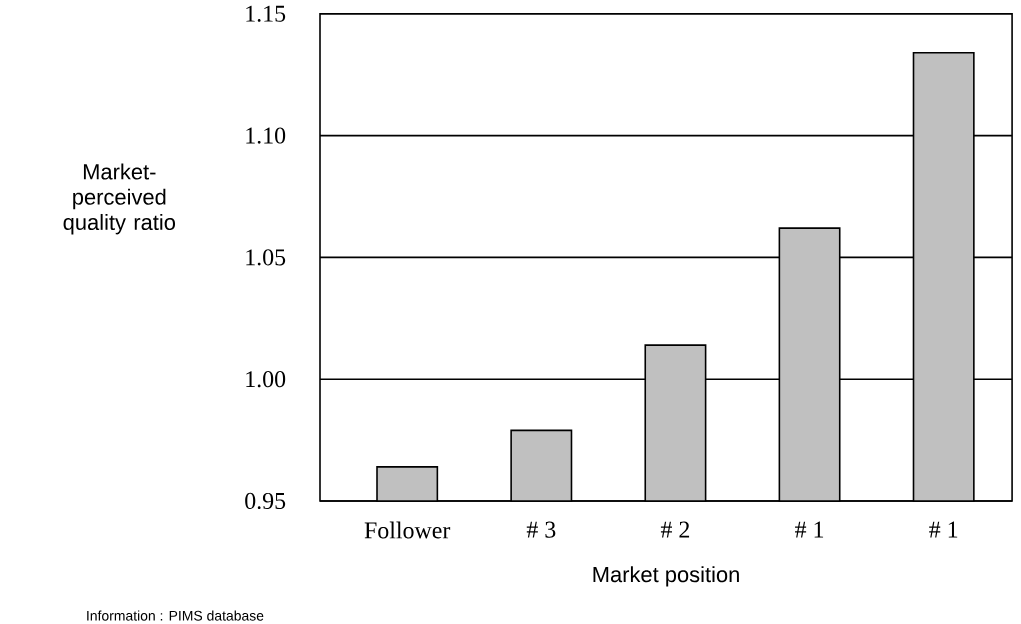 Image resolution: width=1021 pixels, height=624 pixels. Describe the element at coordinates (407, 530) in the screenshot. I see `x-tick-label: Follower` at that location.